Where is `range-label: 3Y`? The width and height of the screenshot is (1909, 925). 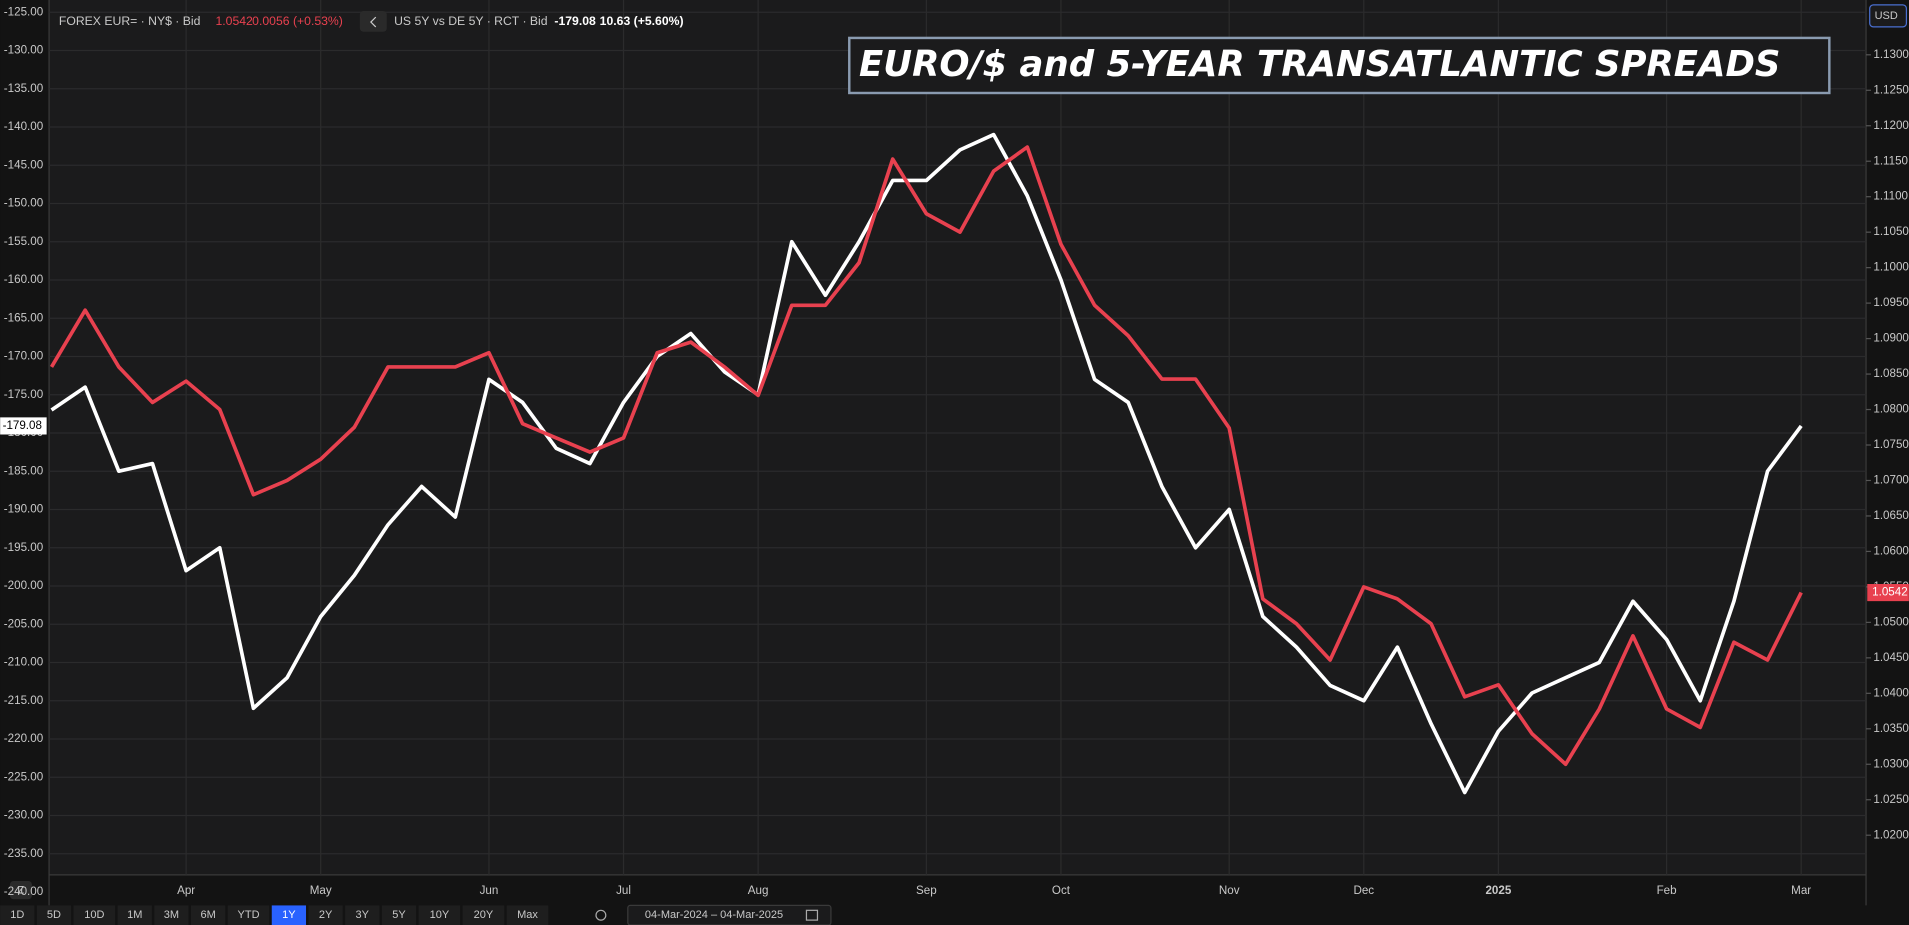 range-label: 3Y is located at coordinates (363, 915).